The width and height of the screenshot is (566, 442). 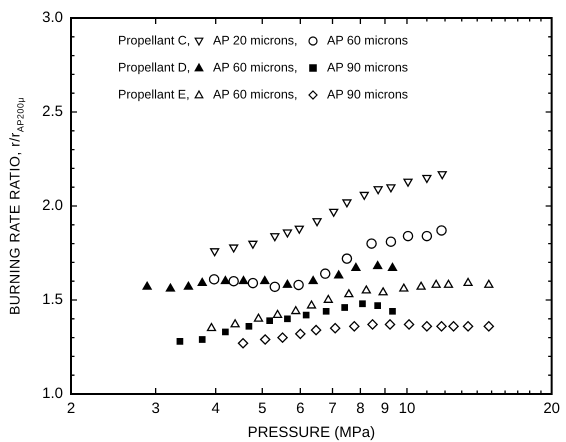 I want to click on x-tick-label: 10, so click(x=407, y=409).